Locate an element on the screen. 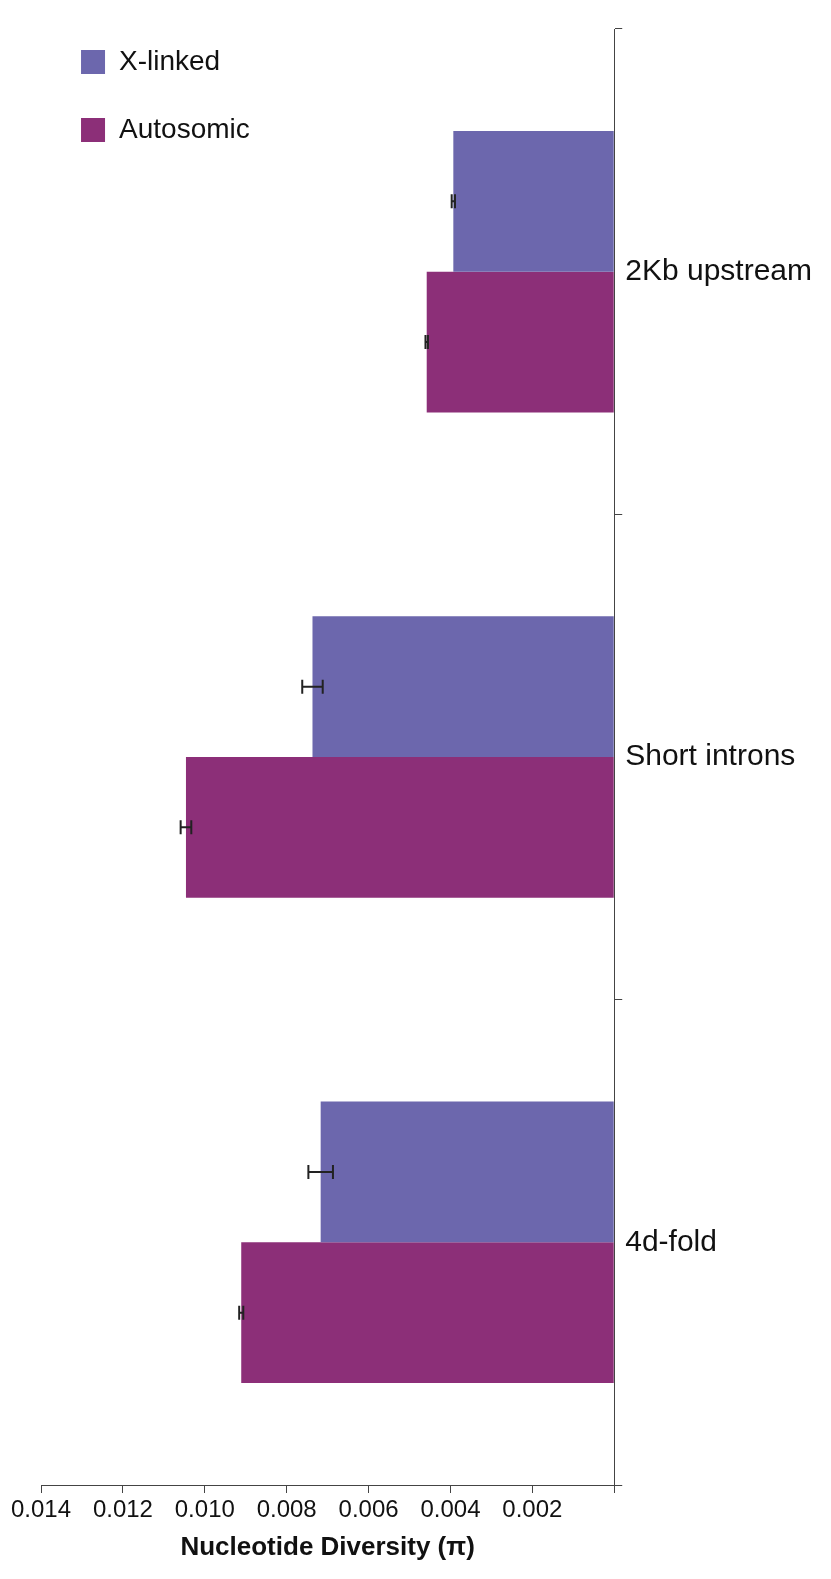 The height and width of the screenshot is (1579, 831). y-tick-label: Short introns is located at coordinates (710, 755).